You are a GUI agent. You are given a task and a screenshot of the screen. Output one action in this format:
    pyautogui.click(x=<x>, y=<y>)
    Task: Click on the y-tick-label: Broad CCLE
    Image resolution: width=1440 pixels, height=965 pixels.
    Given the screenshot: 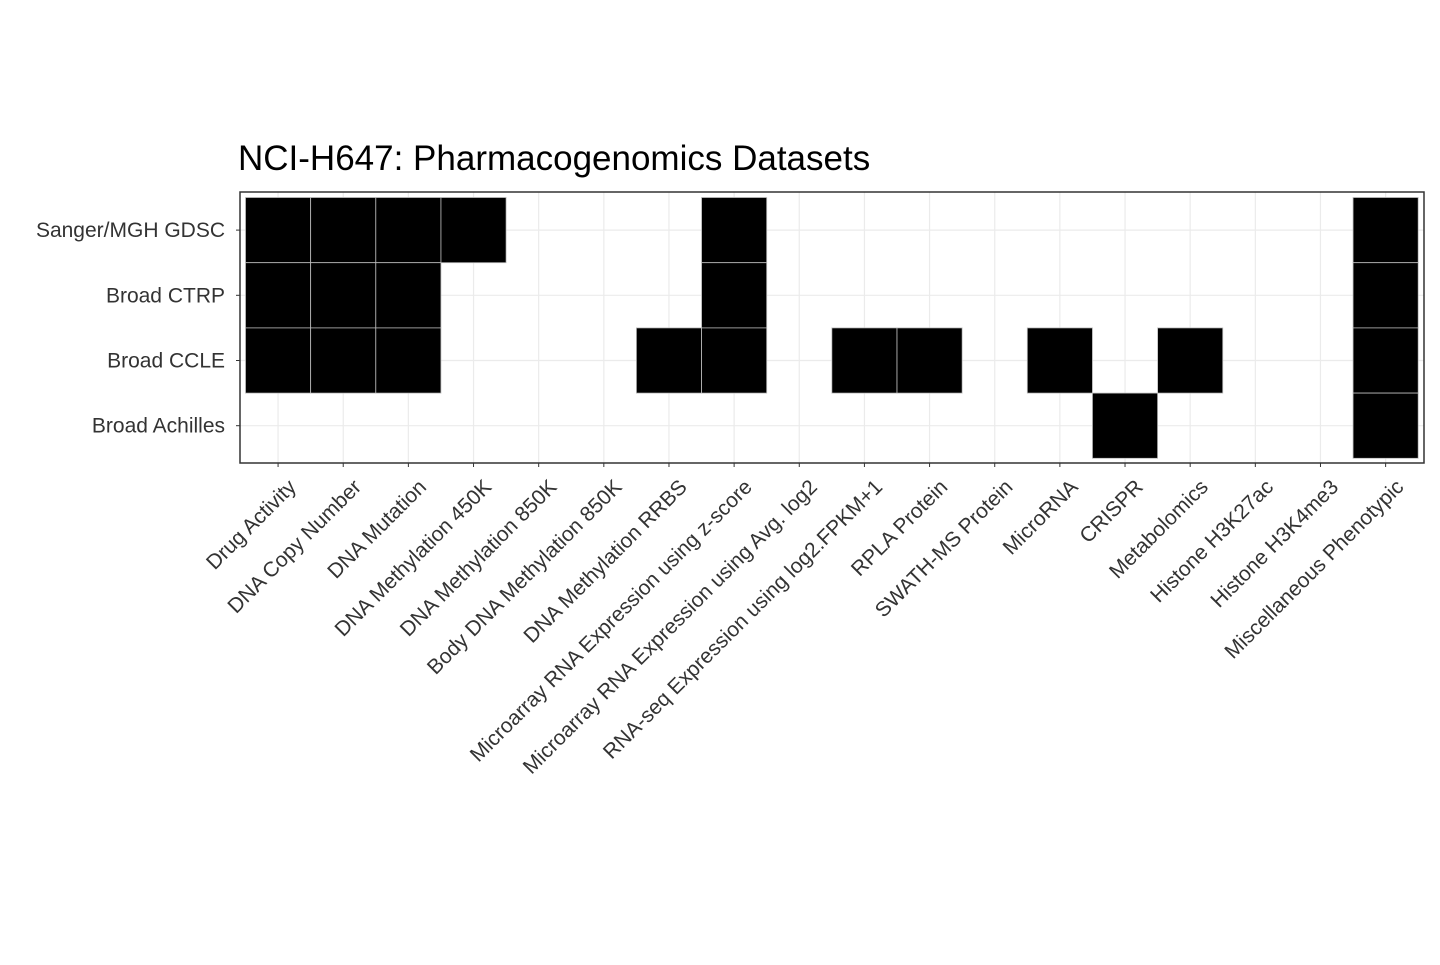 What is the action you would take?
    pyautogui.click(x=166, y=361)
    